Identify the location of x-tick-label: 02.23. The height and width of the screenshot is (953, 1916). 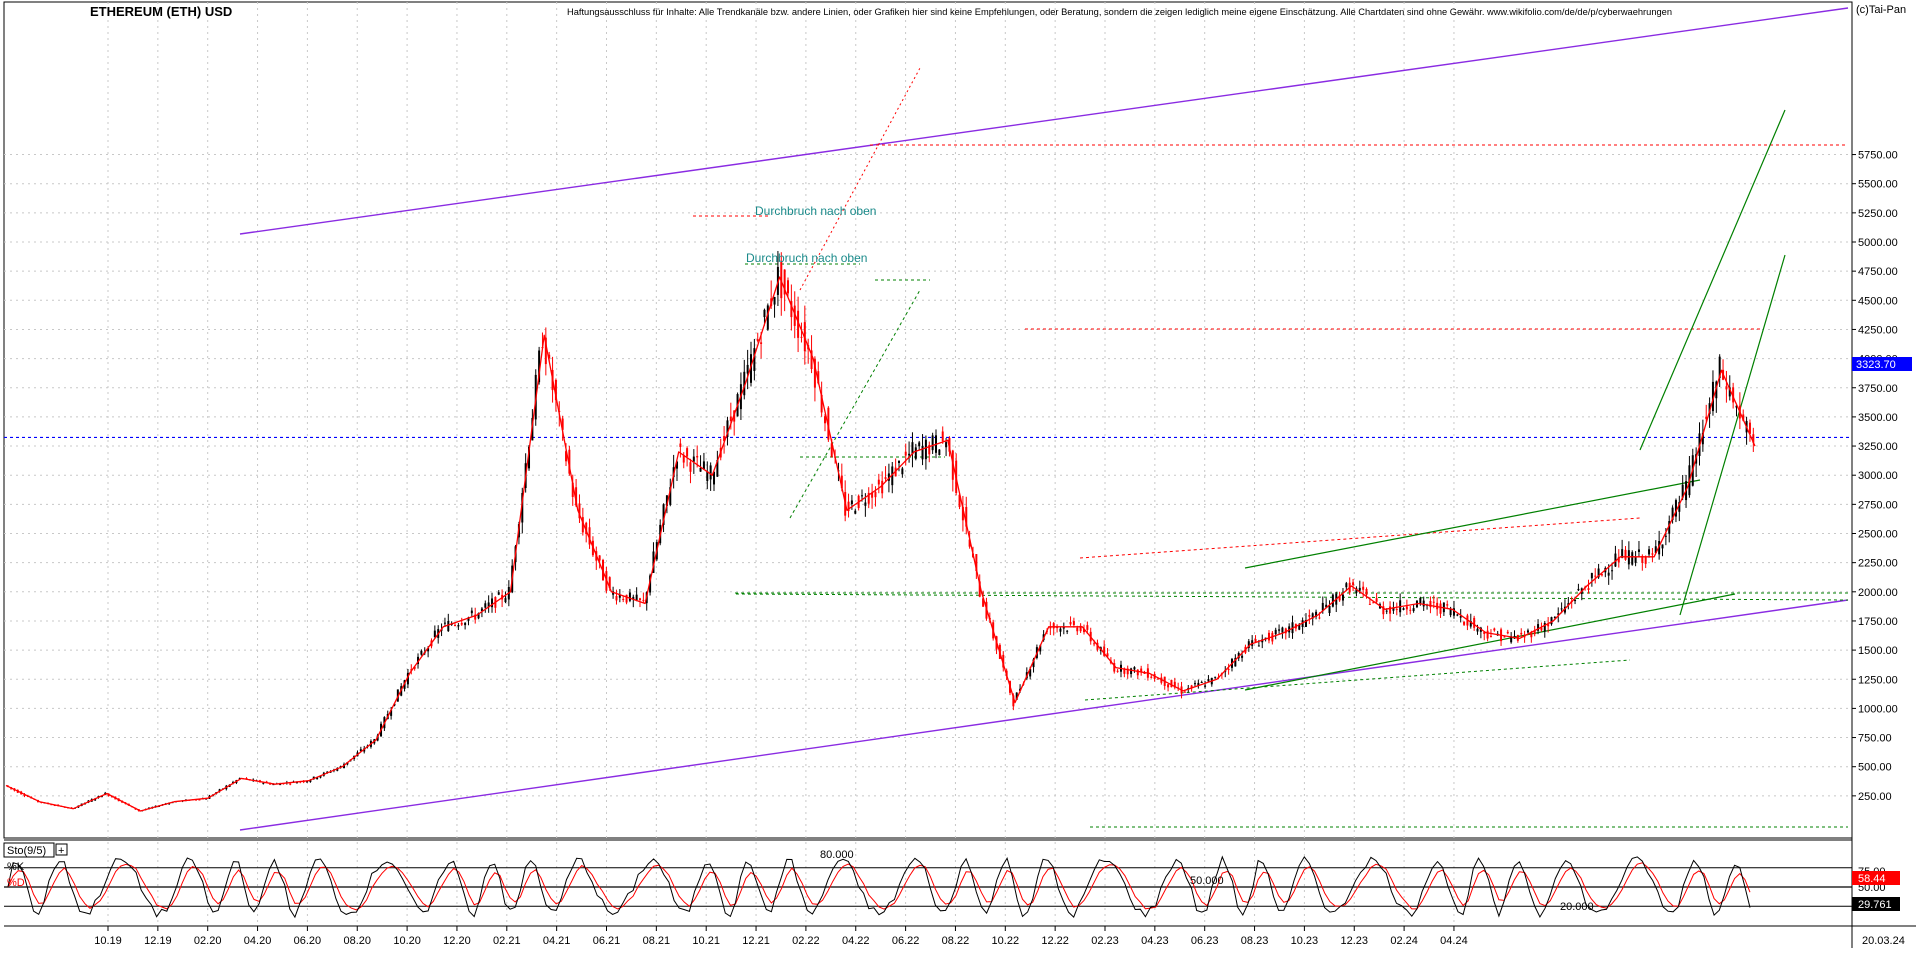
(1105, 941).